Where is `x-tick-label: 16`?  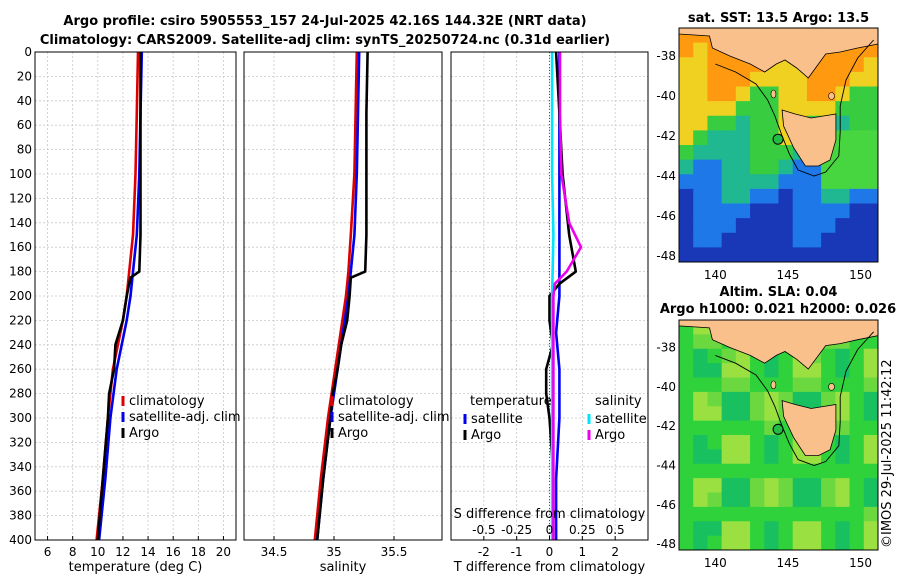 x-tick-label: 16 is located at coordinates (173, 552).